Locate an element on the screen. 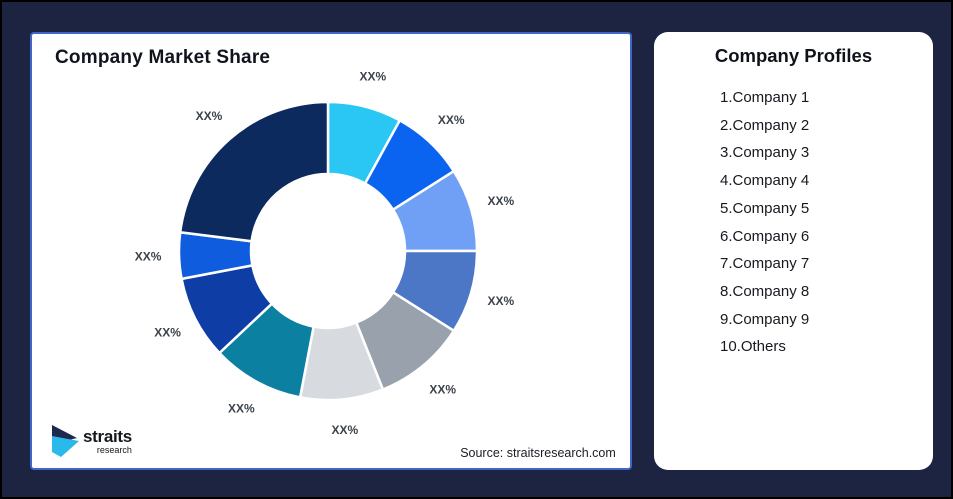 The image size is (953, 499). company-list-item: 7.Company 7 is located at coordinates (765, 264).